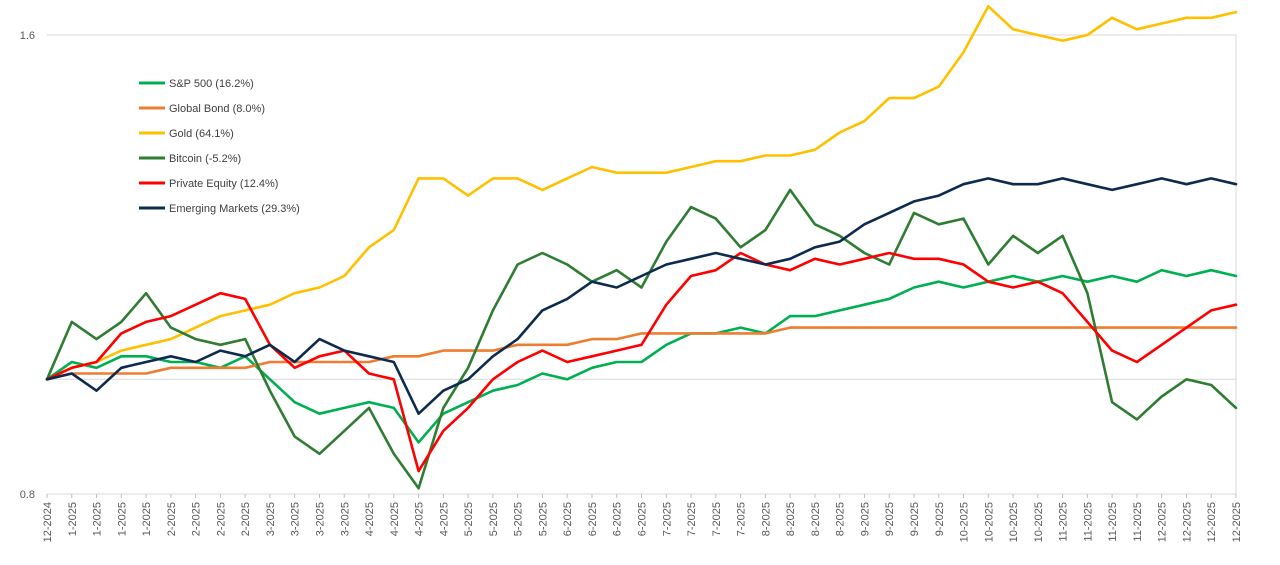 This screenshot has width=1280, height=565. Describe the element at coordinates (1138, 522) in the screenshot. I see `x-tick-label-44: 11-2025` at that location.